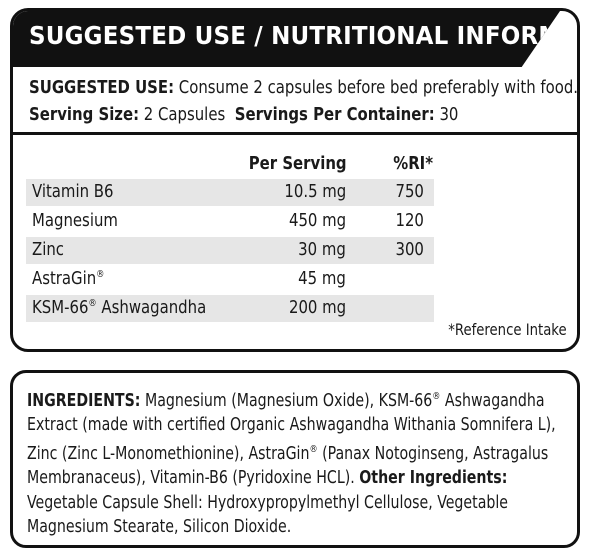  What do you see at coordinates (151, 307) in the screenshot?
I see `nutrient-name-suffix: Ashwagandha` at bounding box center [151, 307].